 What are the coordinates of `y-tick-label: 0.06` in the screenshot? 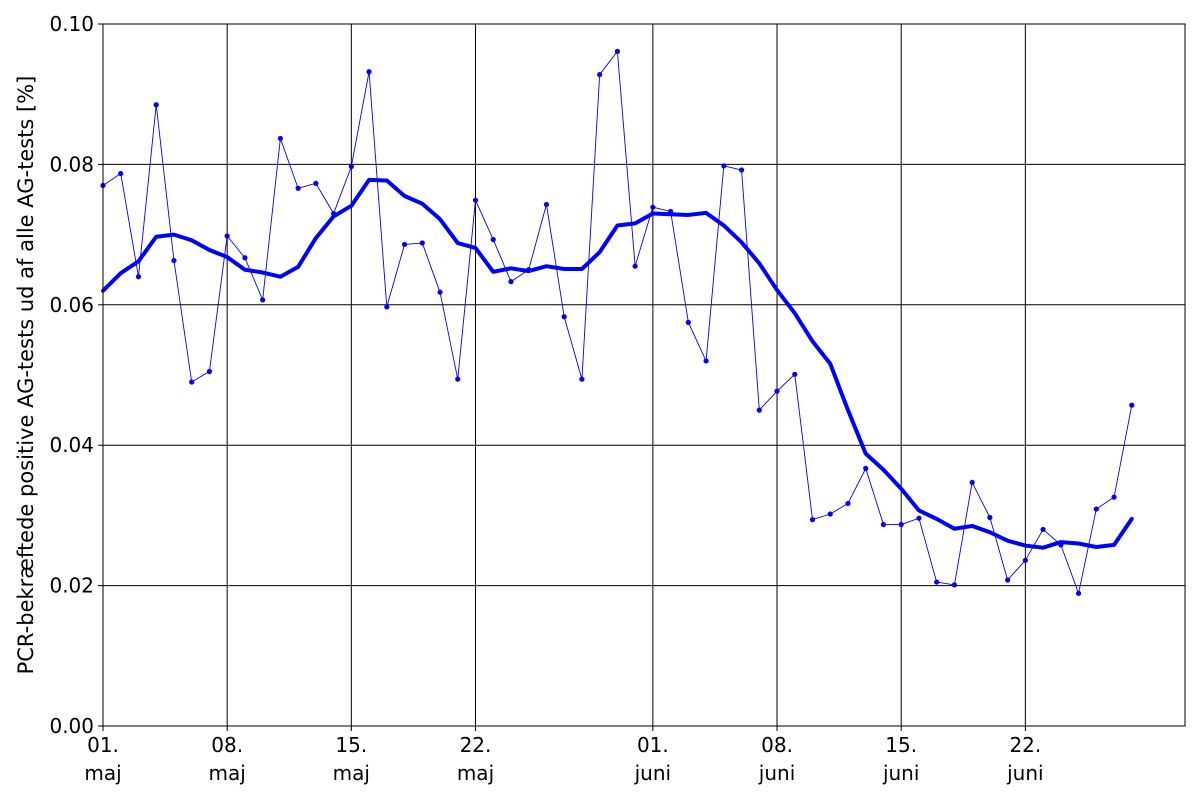 It's located at (71, 305).